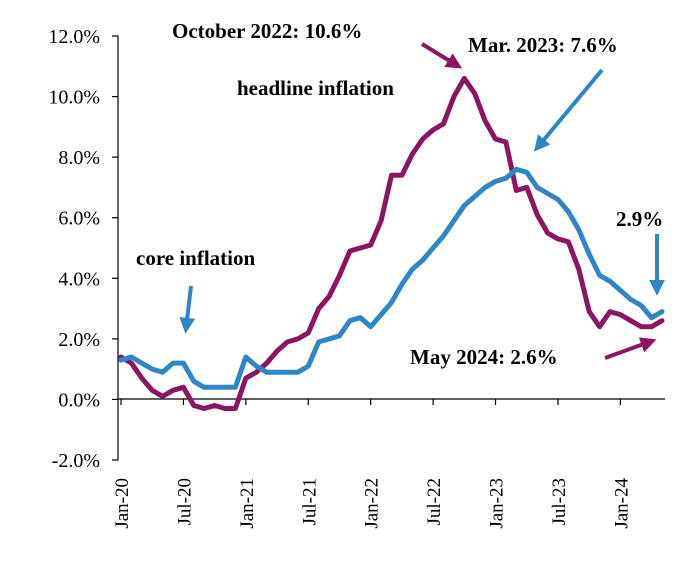 The image size is (700, 571). What do you see at coordinates (79, 340) in the screenshot?
I see `y-tick-label: 2.0%` at bounding box center [79, 340].